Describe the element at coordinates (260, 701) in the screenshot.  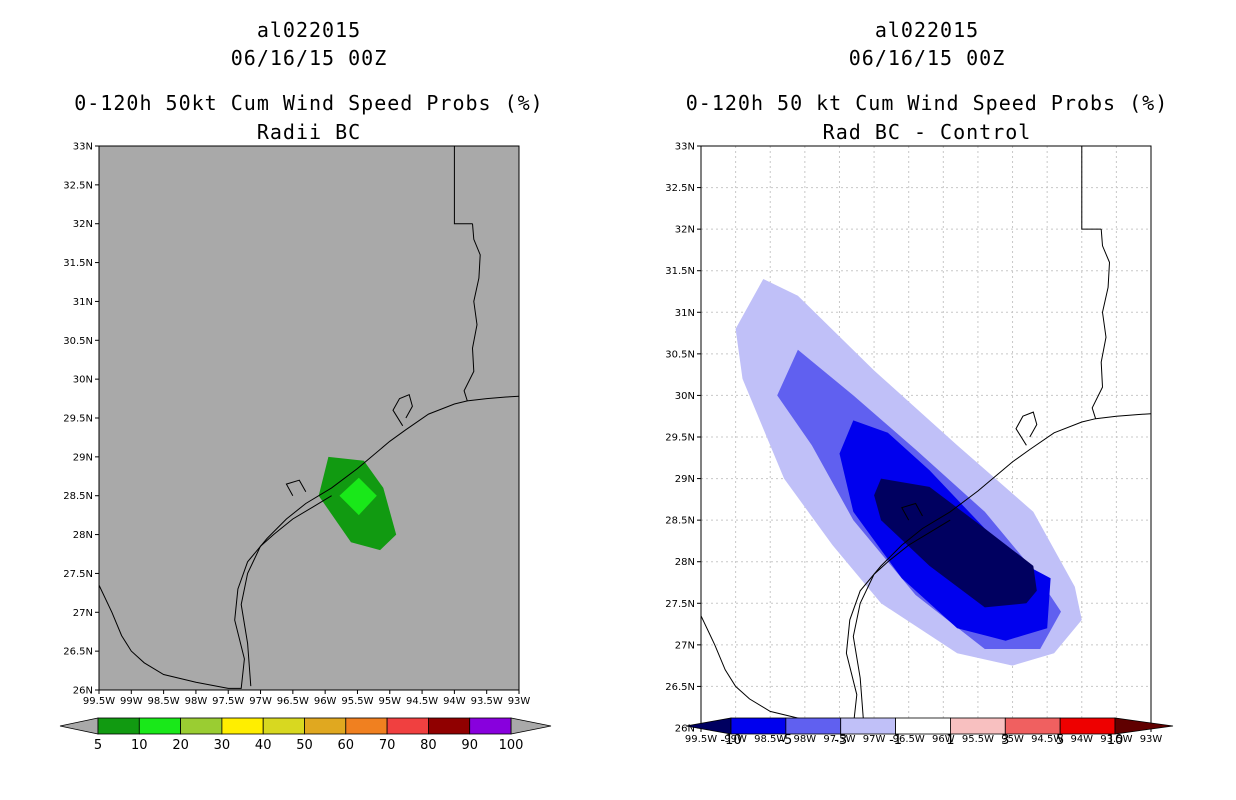
I see `x-tick-label: 97W` at that location.